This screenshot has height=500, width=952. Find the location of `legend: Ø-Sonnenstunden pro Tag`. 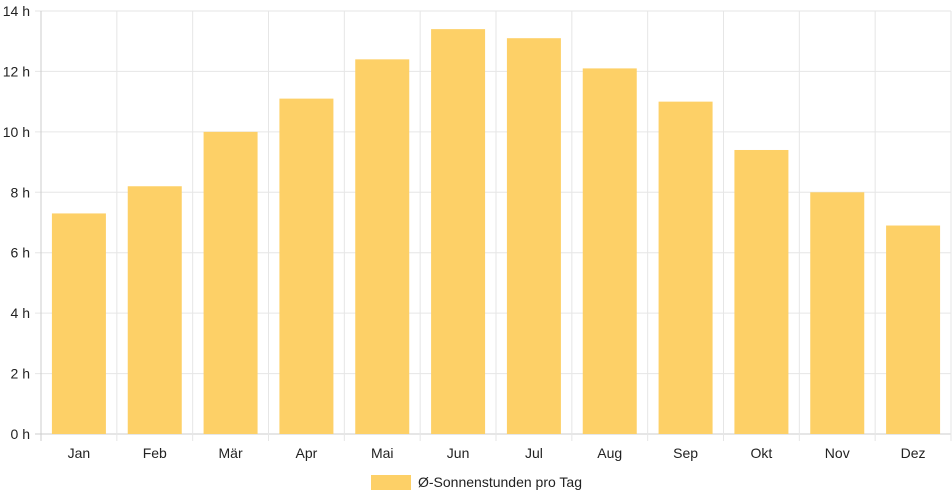

legend: Ø-Sonnenstunden pro Tag is located at coordinates (476, 482).